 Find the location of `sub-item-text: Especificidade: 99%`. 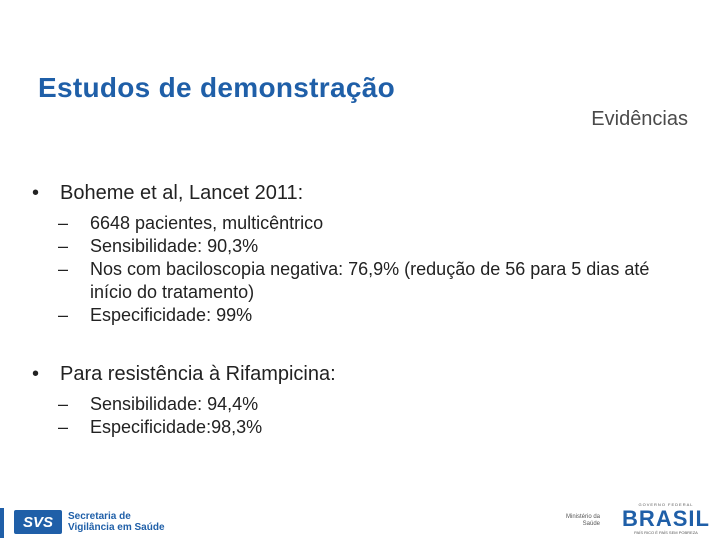

sub-item-text: Especificidade: 99% is located at coordinates (171, 315).